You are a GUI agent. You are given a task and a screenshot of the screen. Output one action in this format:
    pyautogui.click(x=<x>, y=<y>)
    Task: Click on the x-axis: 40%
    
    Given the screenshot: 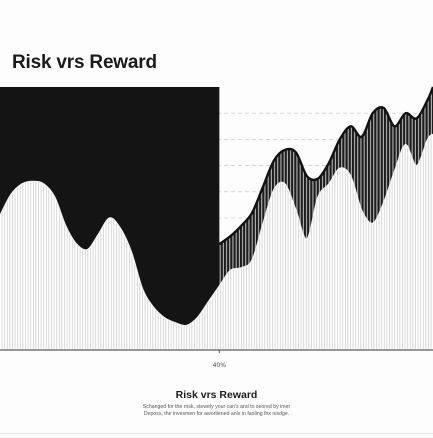 What is the action you would take?
    pyautogui.click(x=216, y=359)
    